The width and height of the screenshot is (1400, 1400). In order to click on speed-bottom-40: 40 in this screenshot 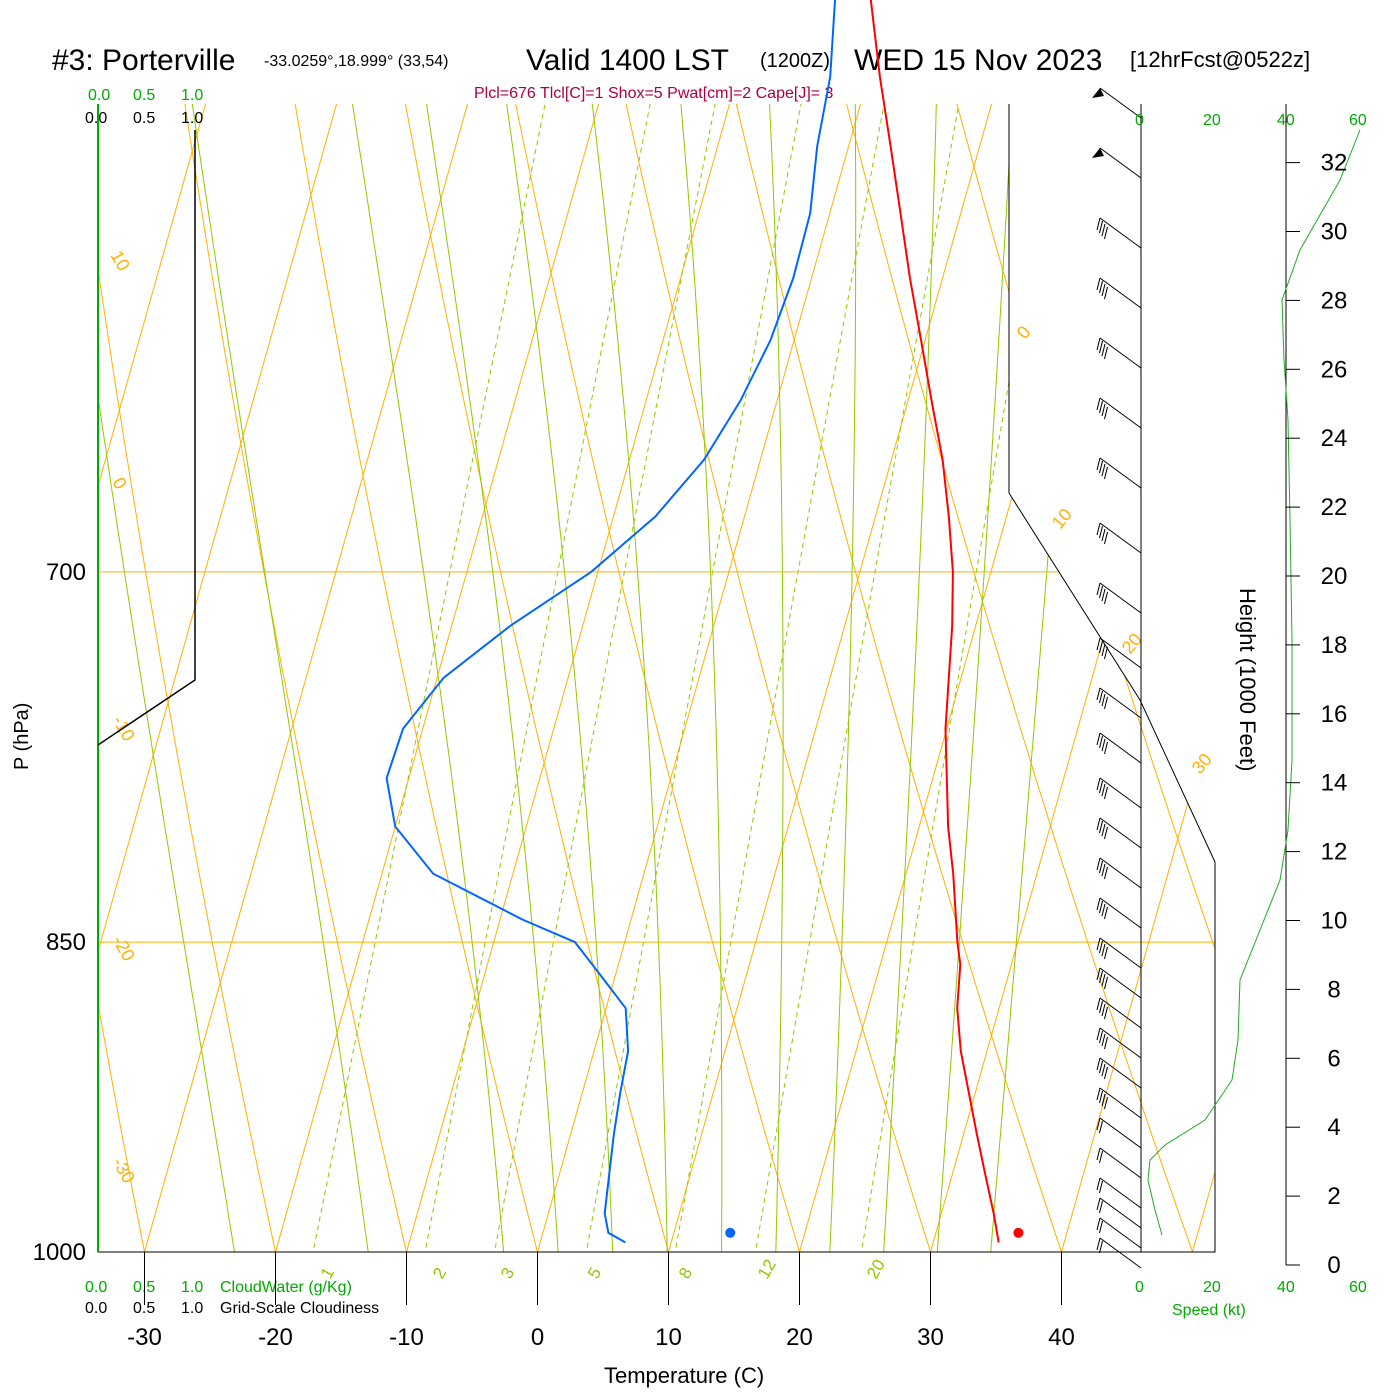, I will do `click(1286, 1287)`.